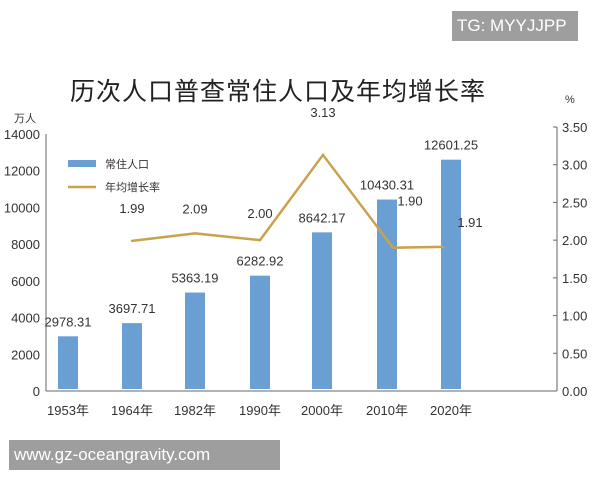 The height and width of the screenshot is (480, 600). Describe the element at coordinates (574, 316) in the screenshot. I see `right-tick-label: 1.00` at that location.